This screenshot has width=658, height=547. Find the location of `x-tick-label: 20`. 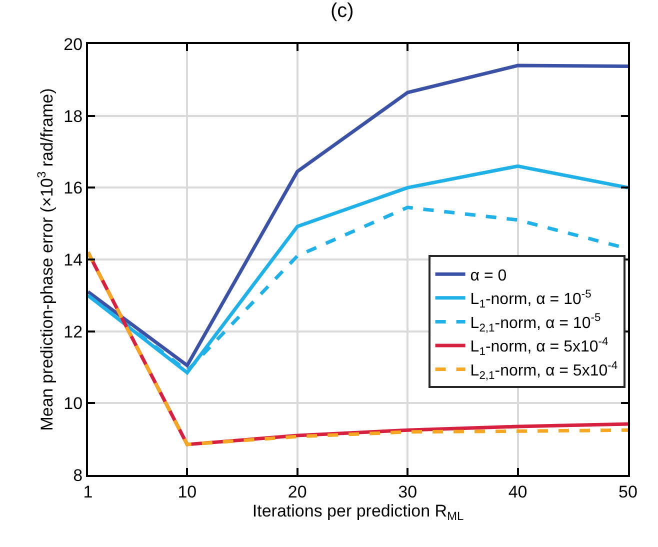

x-tick-label: 20 is located at coordinates (297, 492).